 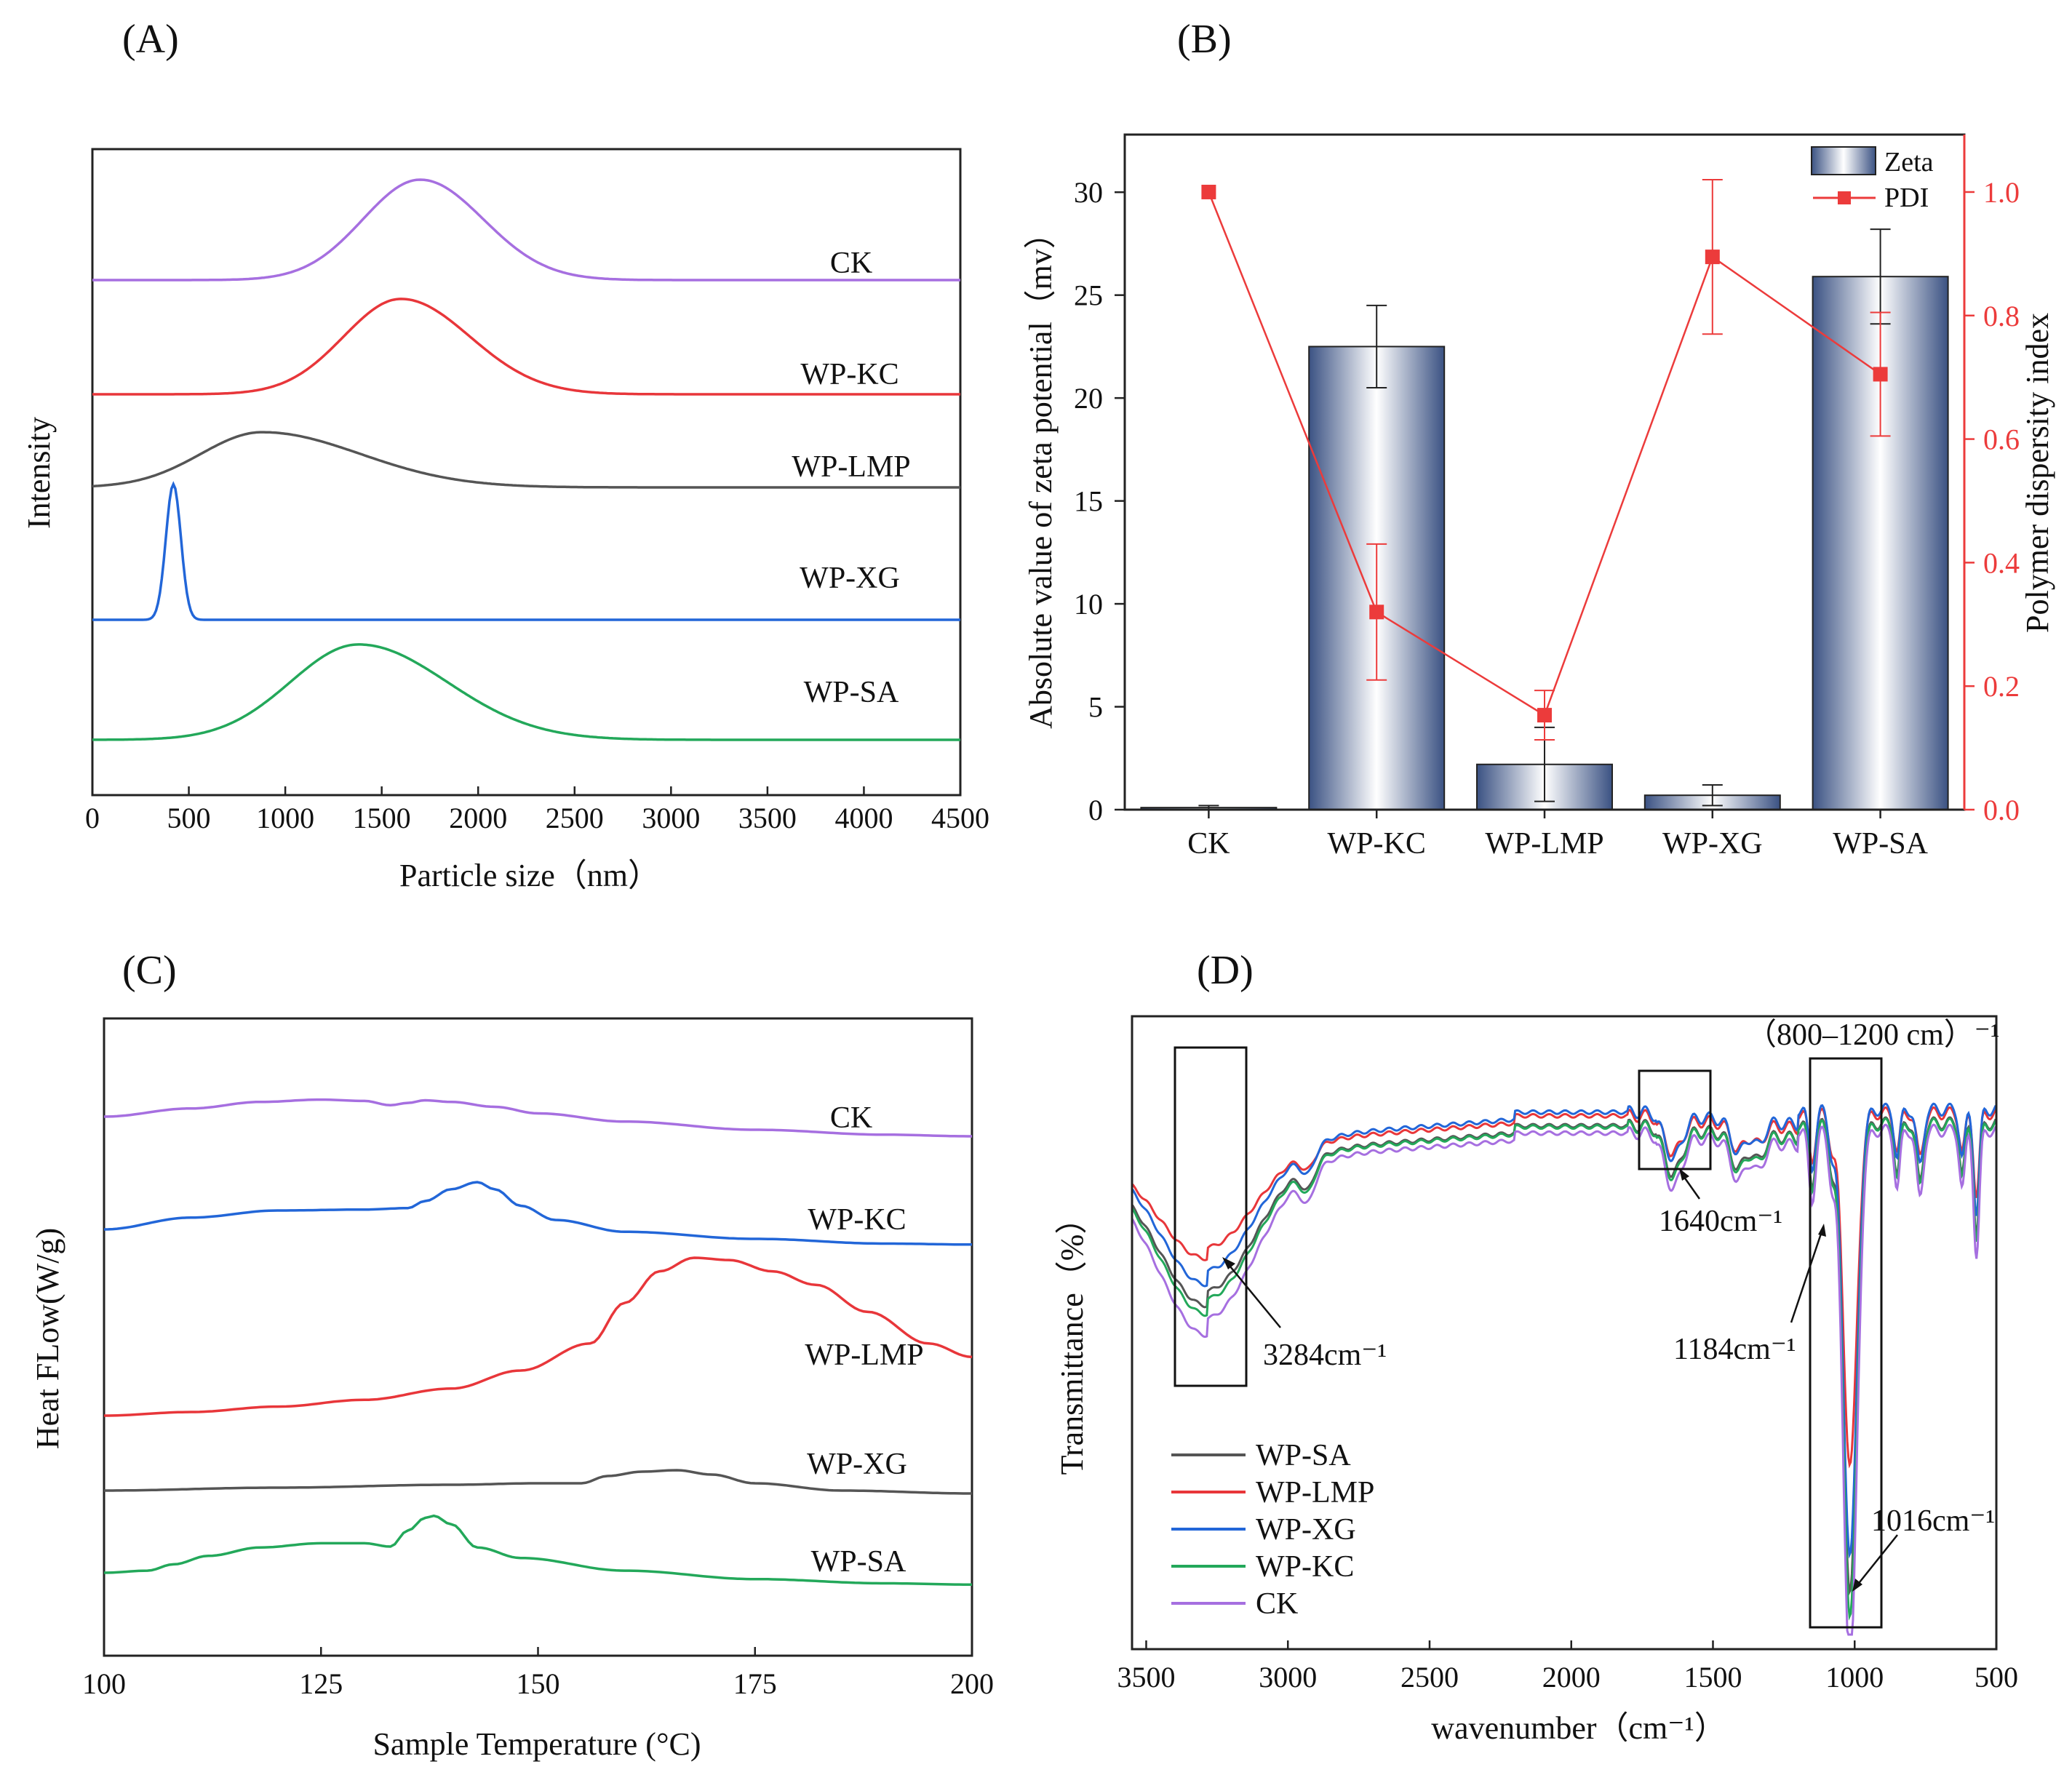 What do you see at coordinates (526, 460) in the screenshot?
I see `curve-wp-lmp` at bounding box center [526, 460].